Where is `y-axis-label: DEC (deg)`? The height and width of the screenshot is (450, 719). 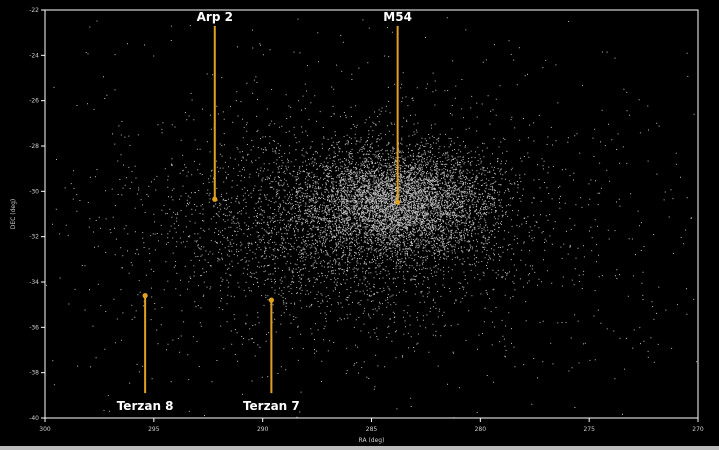
y-axis-label: DEC (deg) is located at coordinates (13, 214).